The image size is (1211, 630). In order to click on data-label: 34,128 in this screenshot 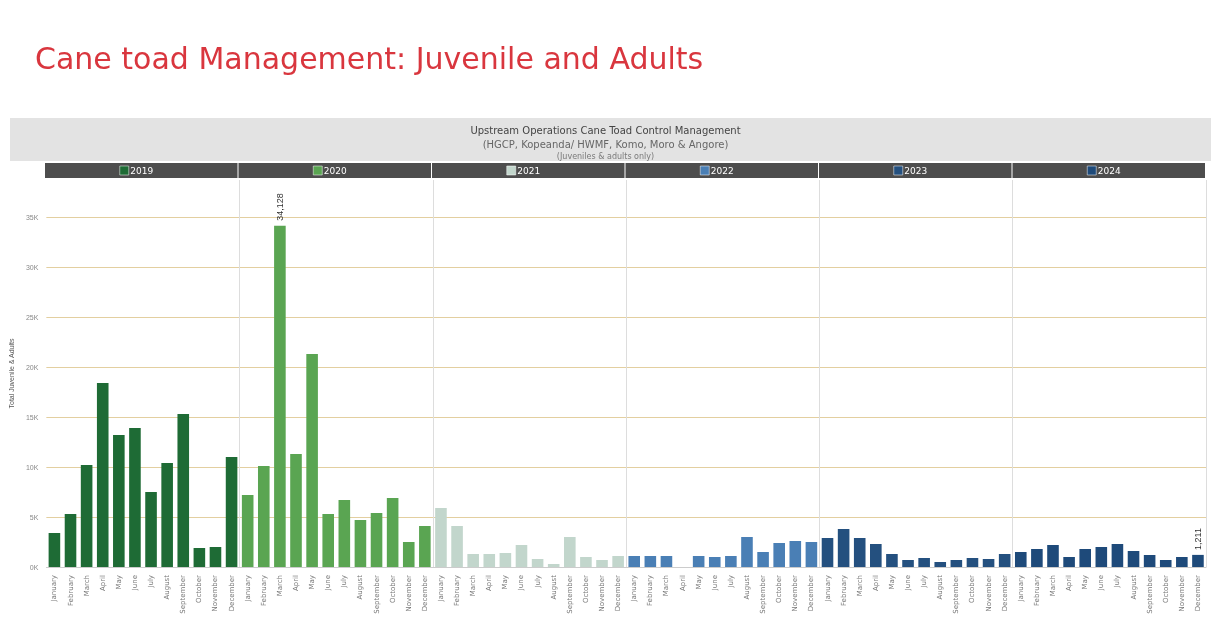, I will do `click(279, 207)`.